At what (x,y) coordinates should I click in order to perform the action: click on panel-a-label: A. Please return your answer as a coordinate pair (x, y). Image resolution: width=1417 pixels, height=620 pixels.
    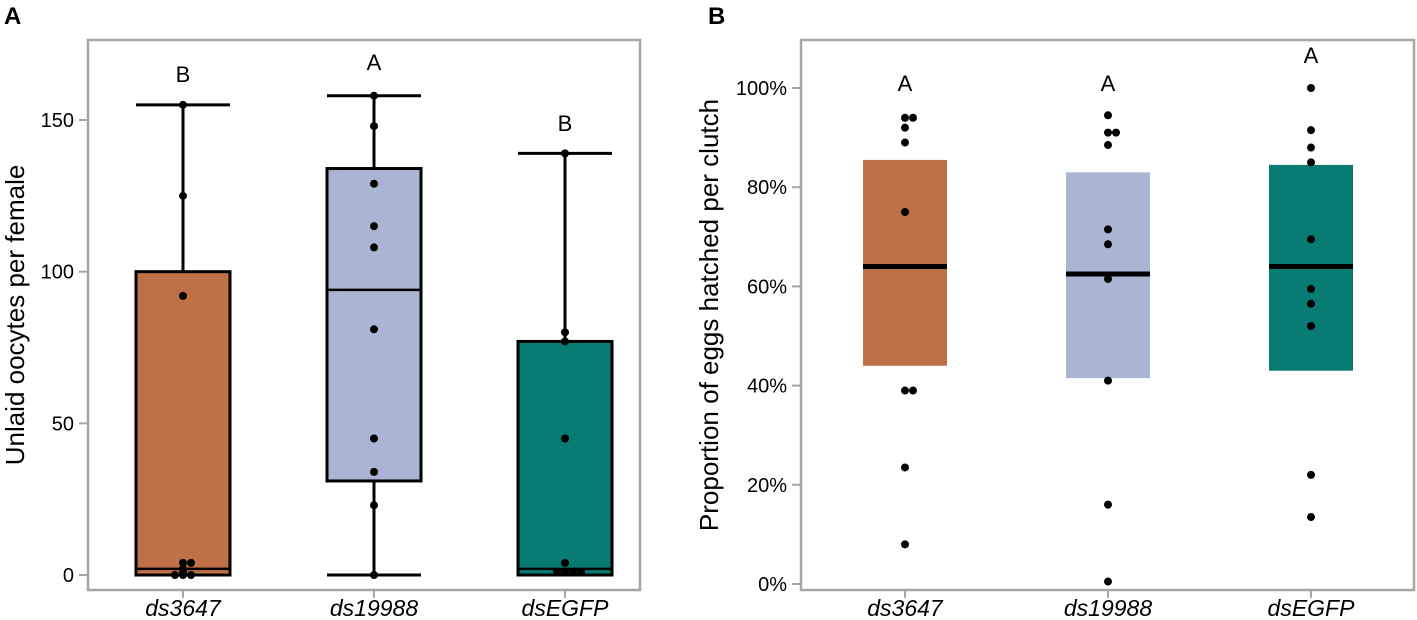
    Looking at the image, I should click on (12, 16).